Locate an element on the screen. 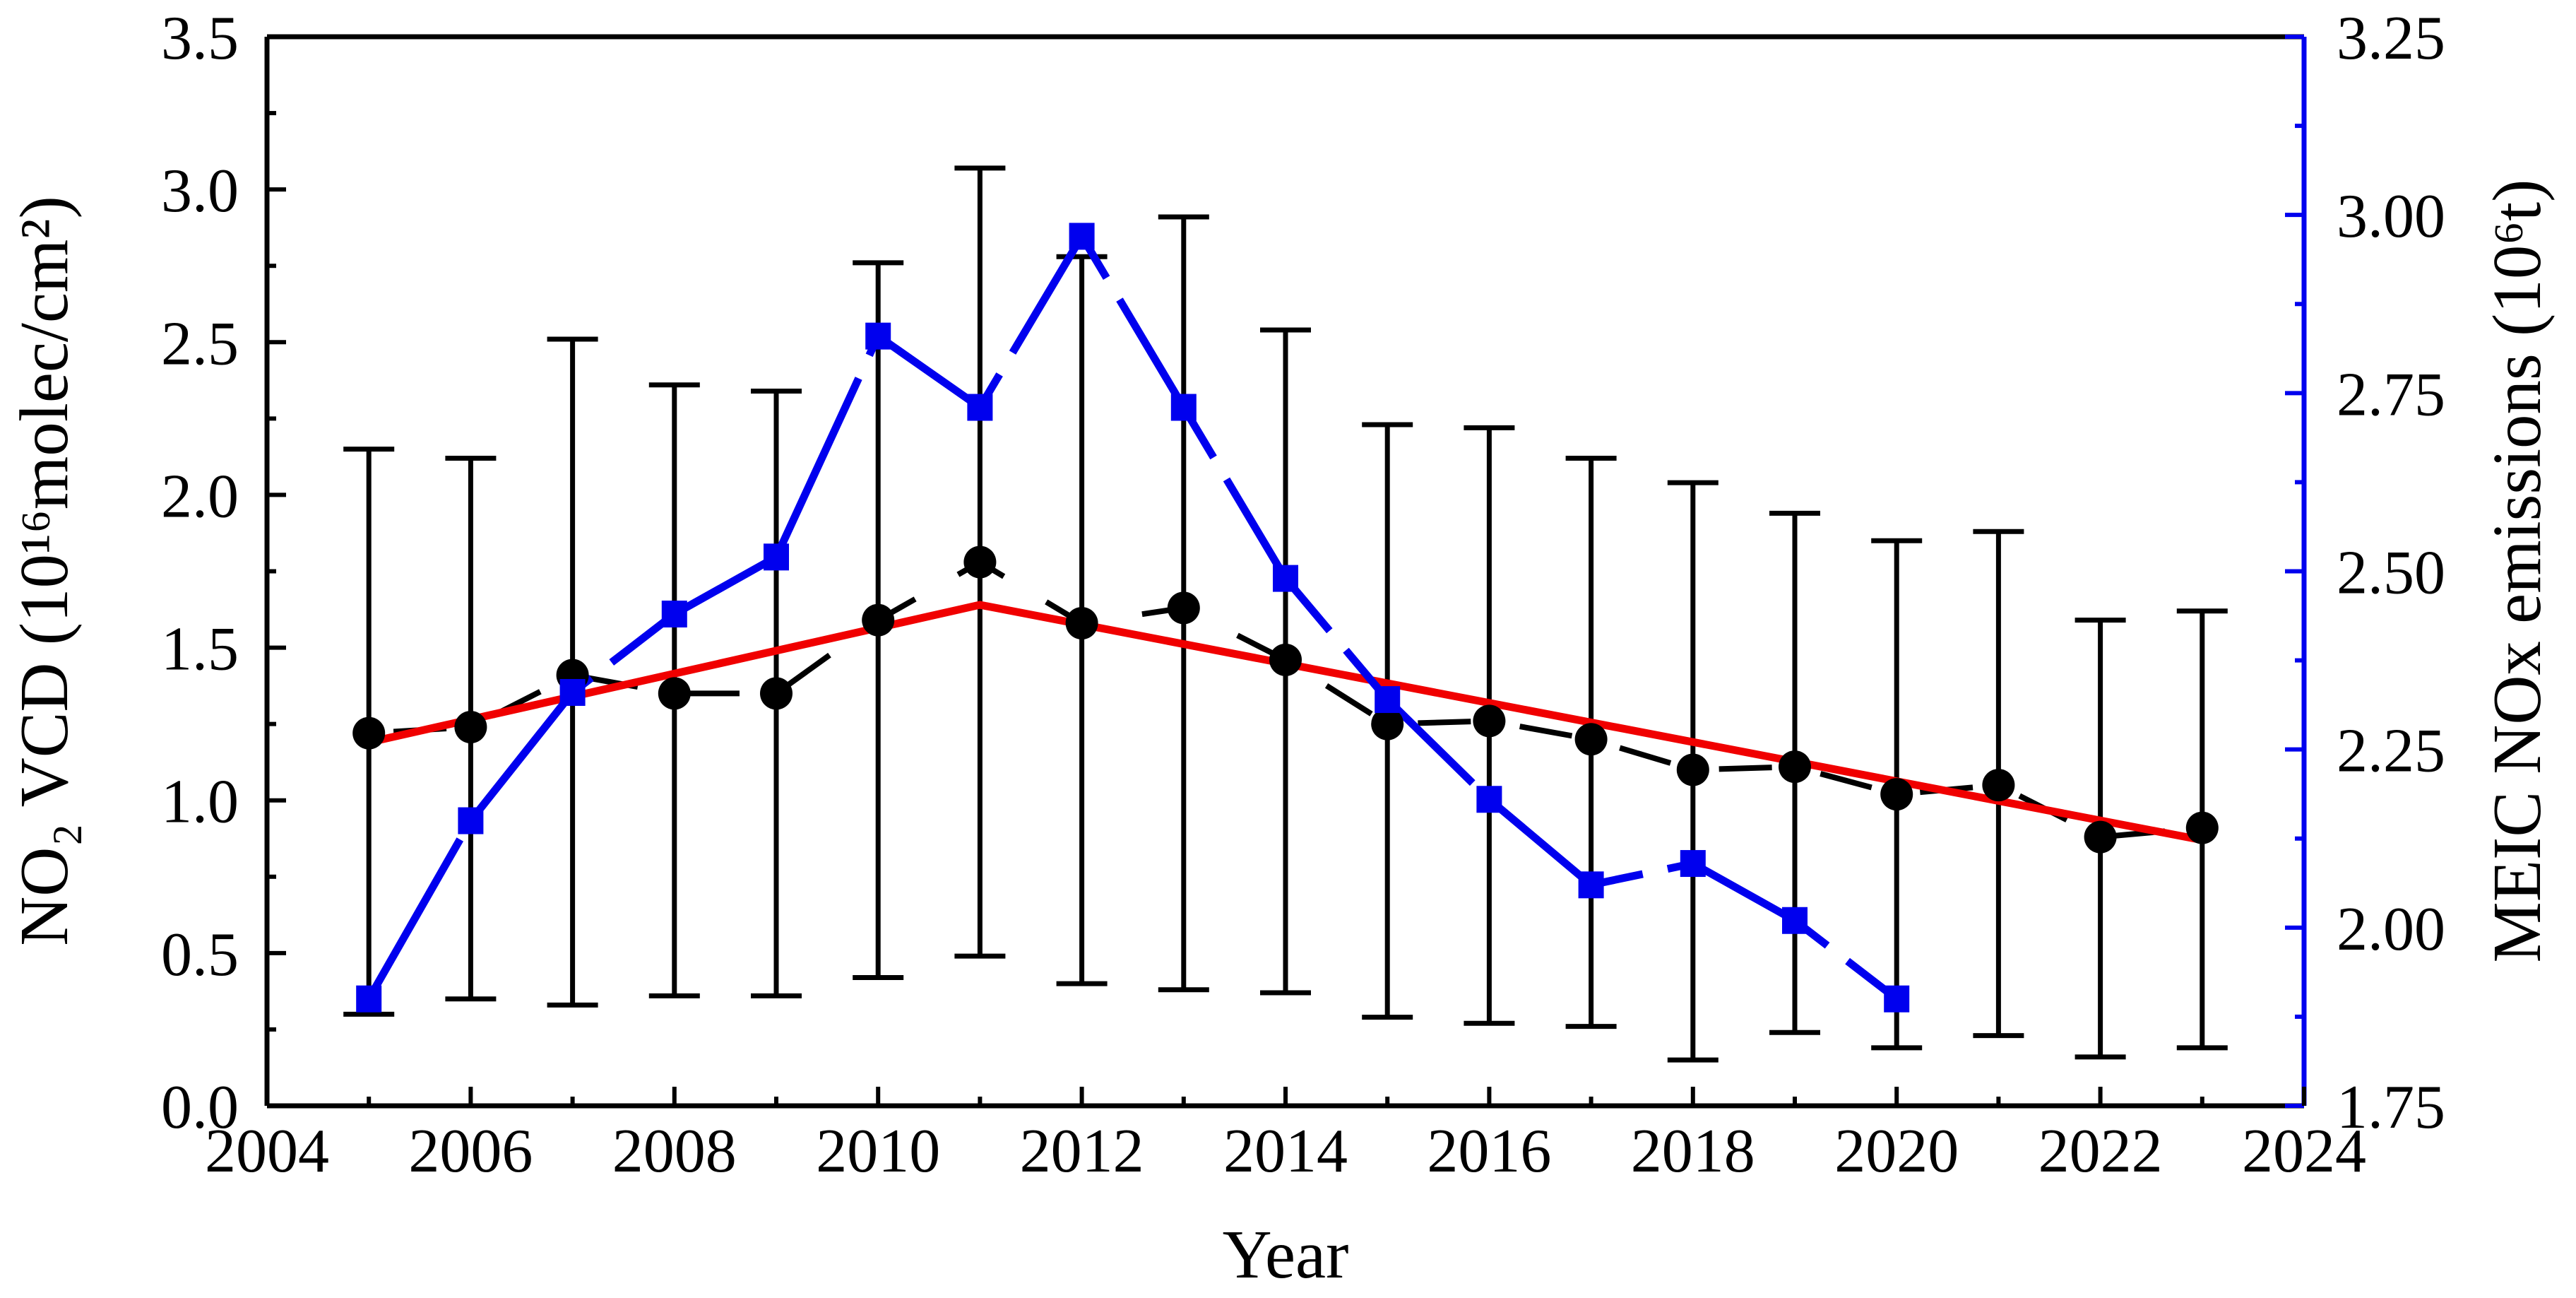 This screenshot has height=1298, width=2576. x-axis-tick-label: 2024 is located at coordinates (2304, 1151).